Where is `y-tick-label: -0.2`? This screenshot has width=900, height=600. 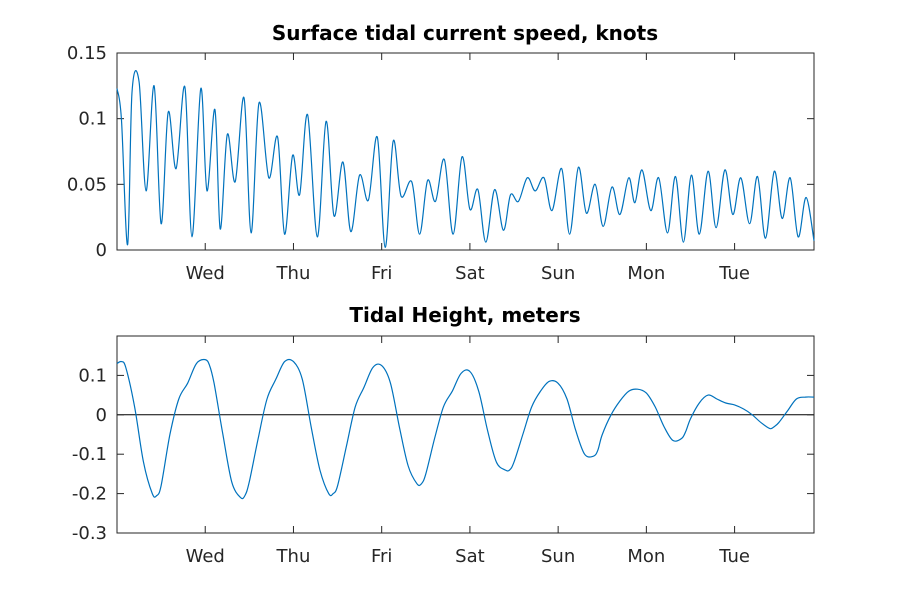 y-tick-label: -0.2 is located at coordinates (89, 494).